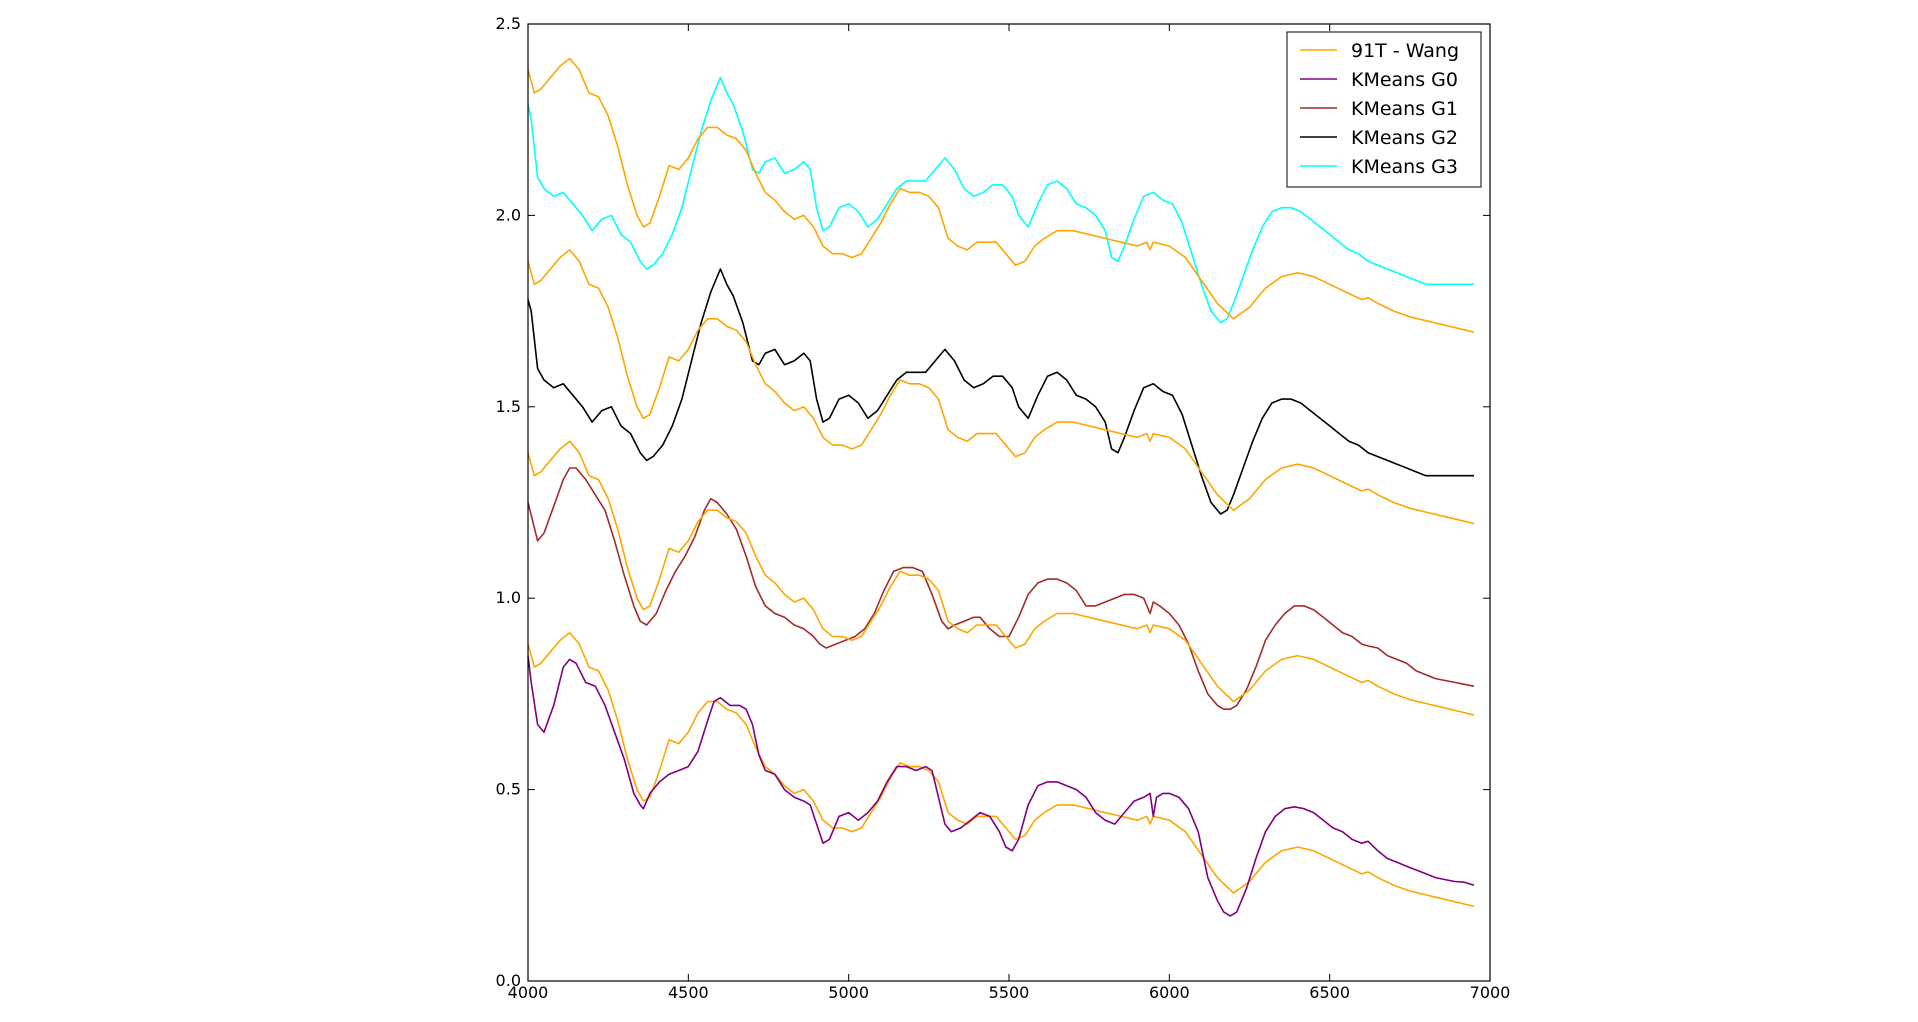 This screenshot has height=1022, width=1918. What do you see at coordinates (508, 214) in the screenshot?
I see `y-tick-label: 2.0` at bounding box center [508, 214].